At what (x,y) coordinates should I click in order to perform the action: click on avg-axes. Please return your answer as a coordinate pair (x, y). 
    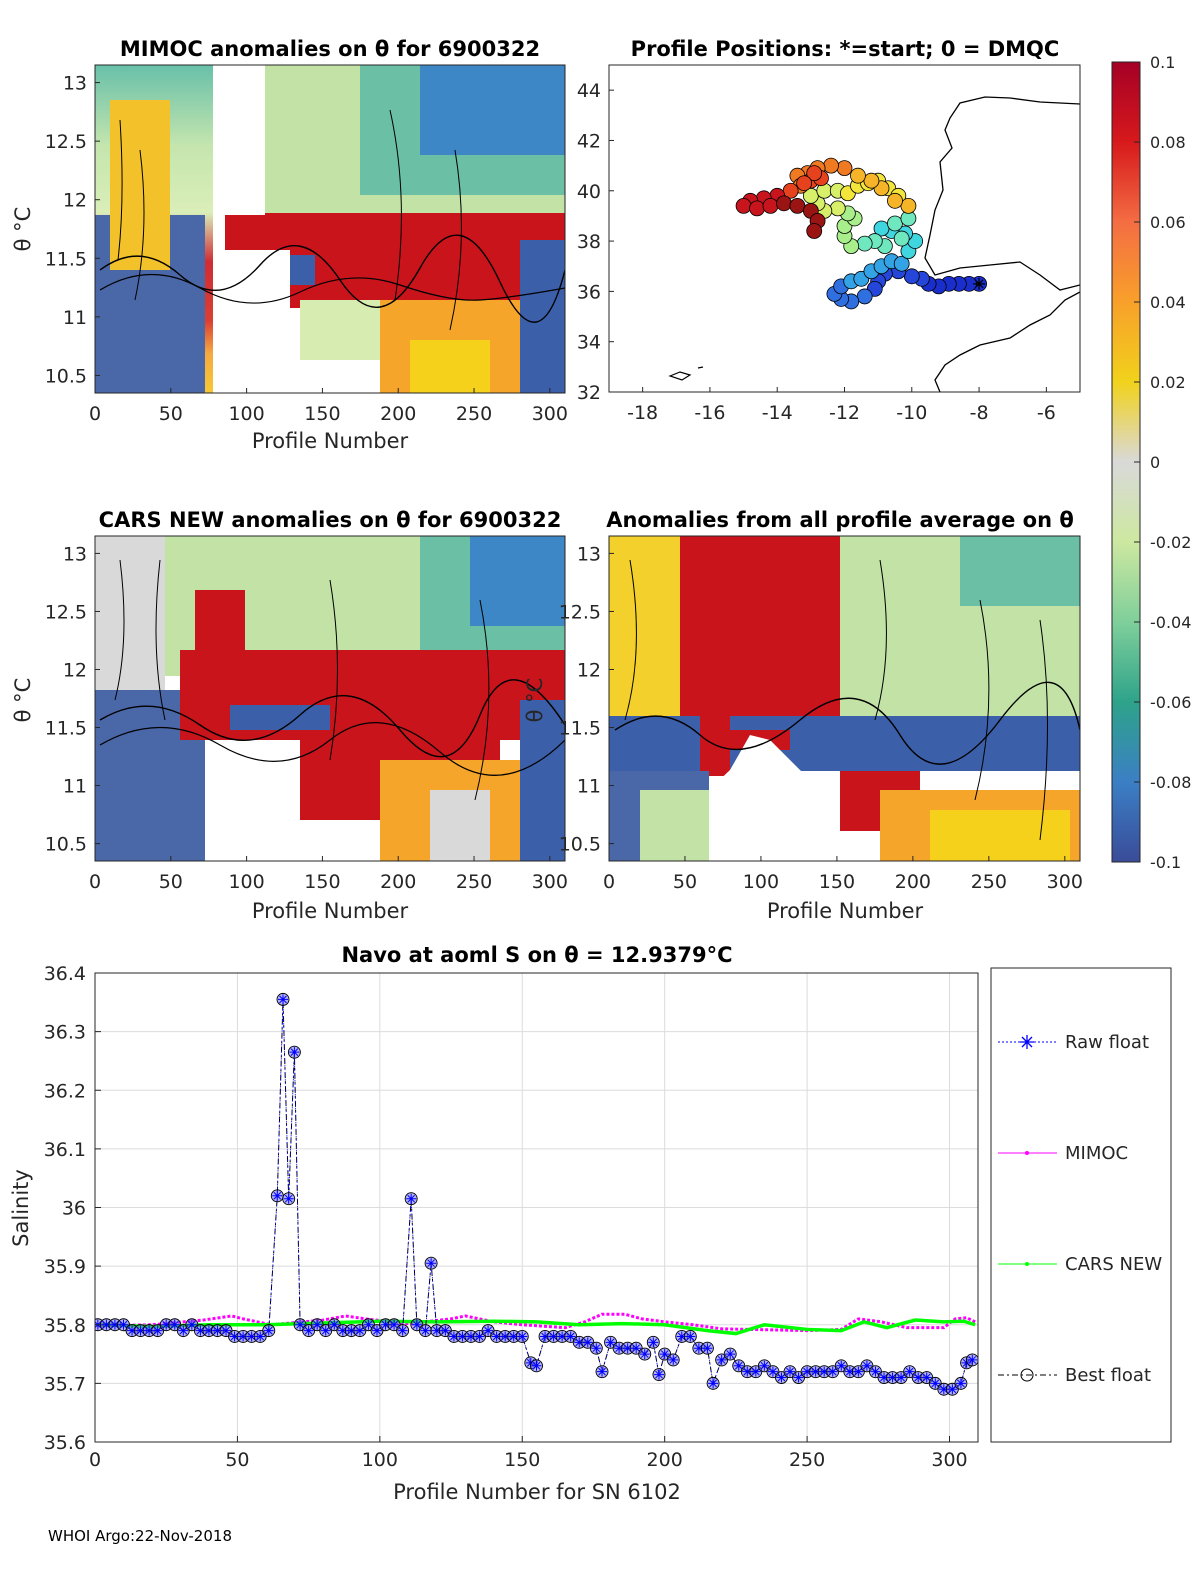
    Looking at the image, I should click on (844, 698).